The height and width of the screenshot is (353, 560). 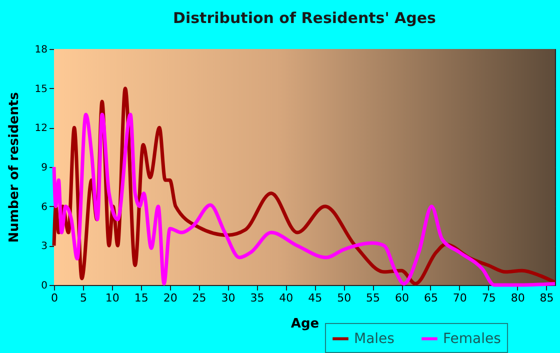 I want to click on x-tick-label: 35, so click(x=257, y=298).